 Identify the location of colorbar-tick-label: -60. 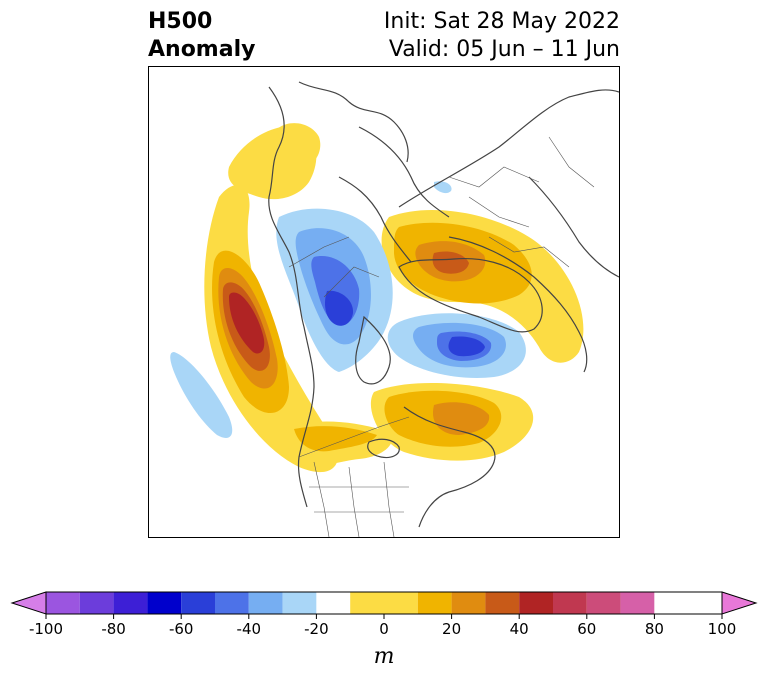
(181, 629).